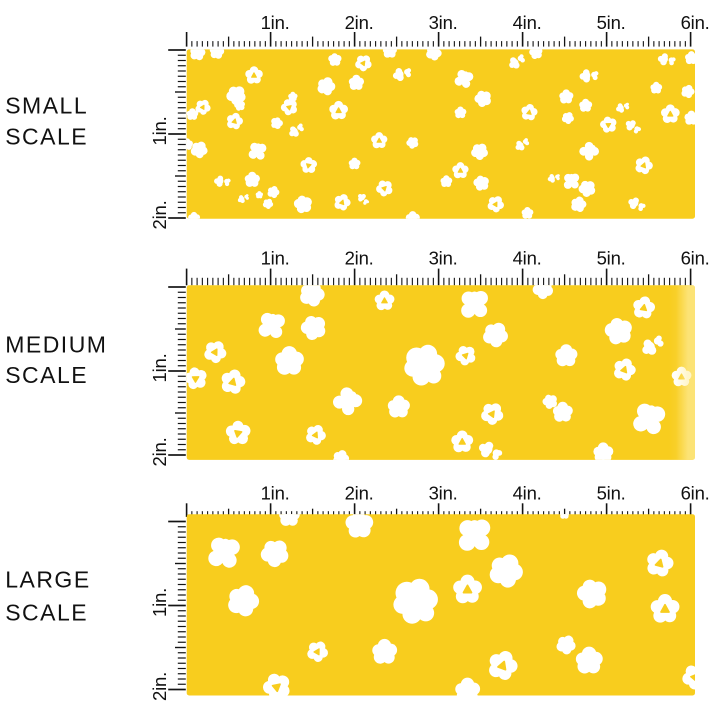  I want to click on svg-text: MEDIUM, so click(56, 344).